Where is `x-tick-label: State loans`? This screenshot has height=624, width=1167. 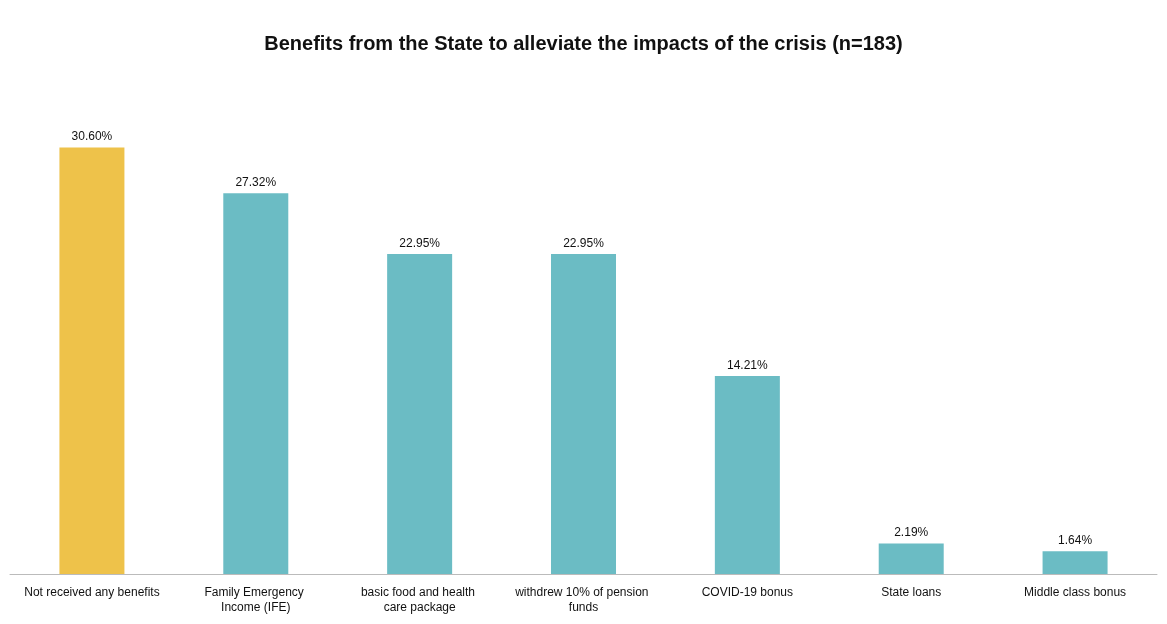
x-tick-label: State loans is located at coordinates (911, 591).